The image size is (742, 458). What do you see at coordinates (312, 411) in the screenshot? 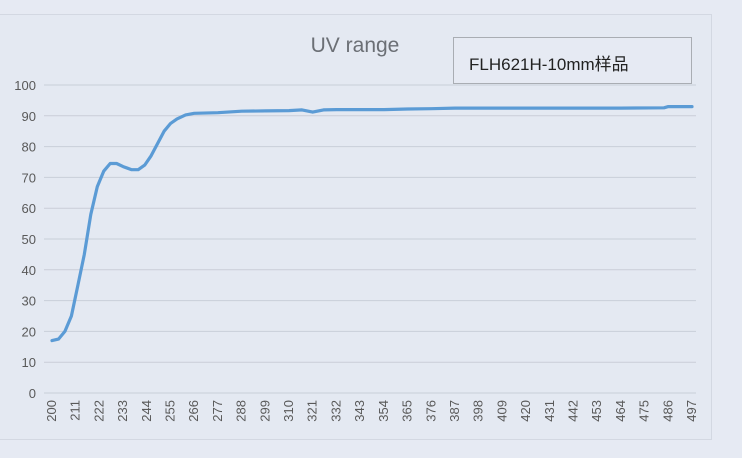
I see `x-tick-label: 321` at bounding box center [312, 411].